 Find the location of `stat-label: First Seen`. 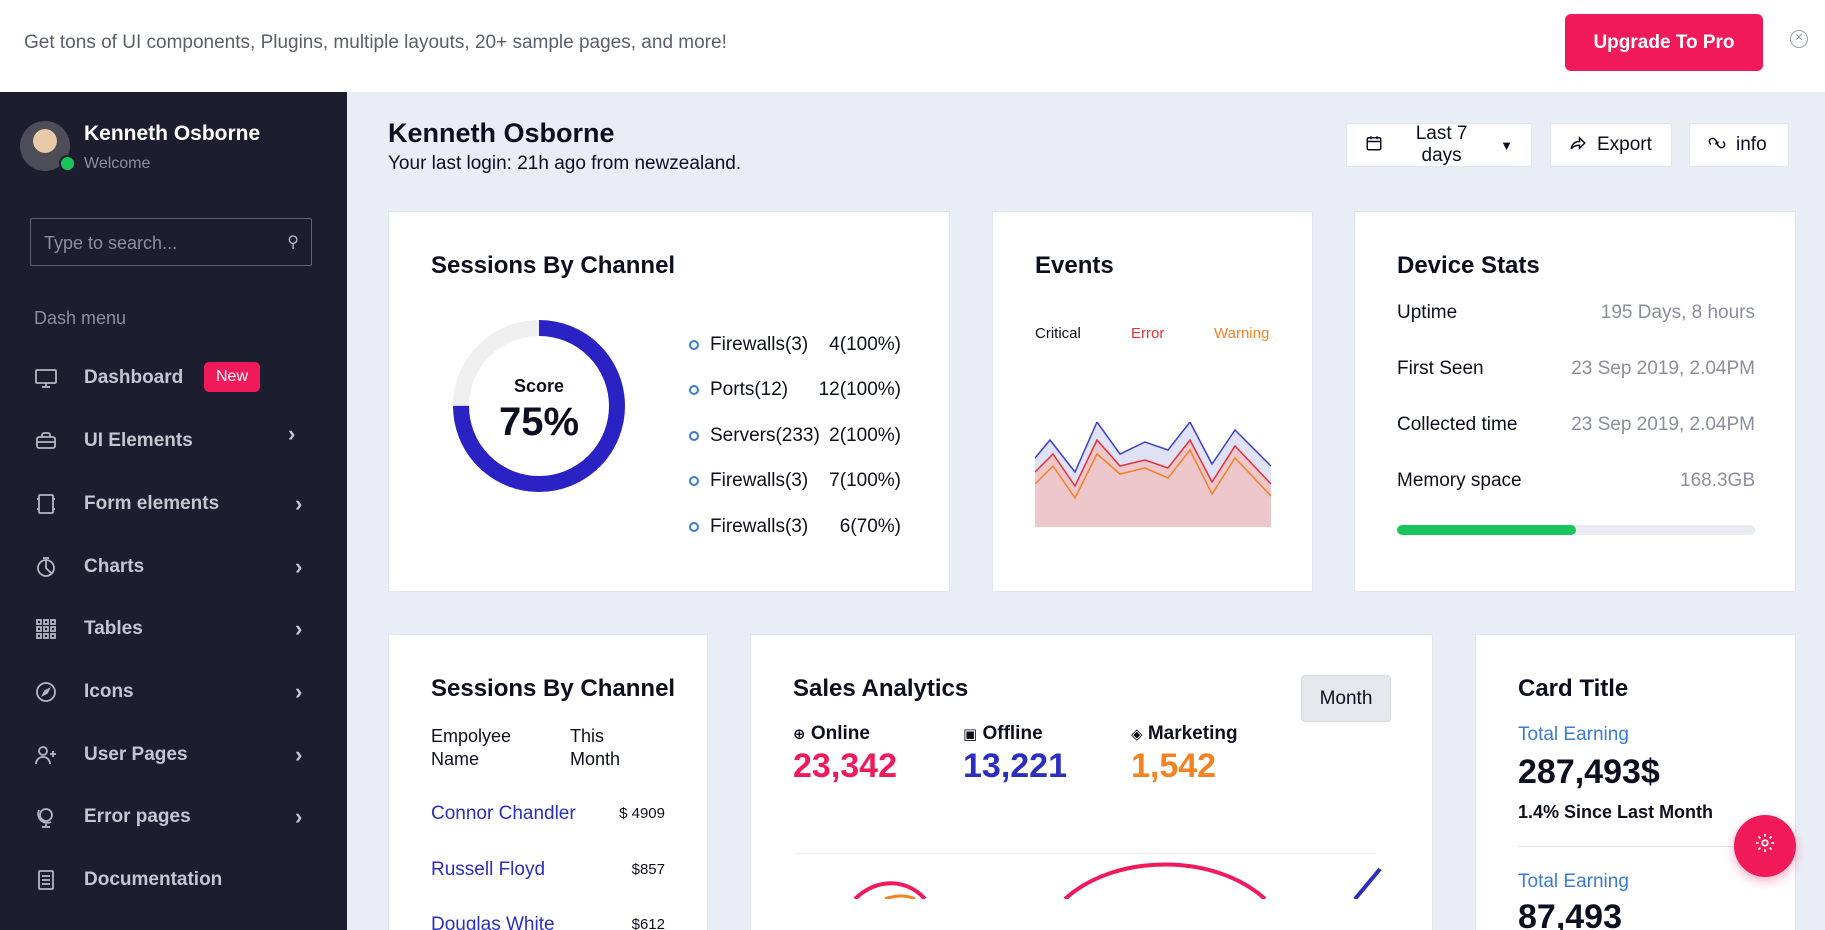

stat-label: First Seen is located at coordinates (1440, 368).